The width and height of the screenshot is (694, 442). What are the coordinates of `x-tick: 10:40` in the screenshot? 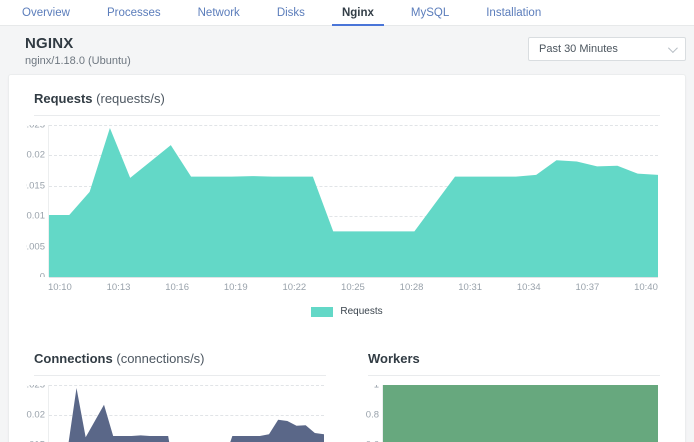 It's located at (646, 287).